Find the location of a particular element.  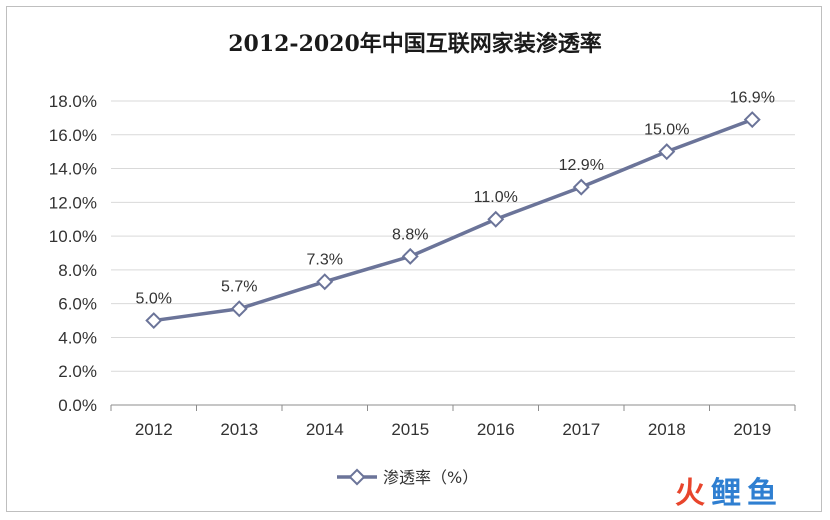

data-label: 7.3% is located at coordinates (325, 260).